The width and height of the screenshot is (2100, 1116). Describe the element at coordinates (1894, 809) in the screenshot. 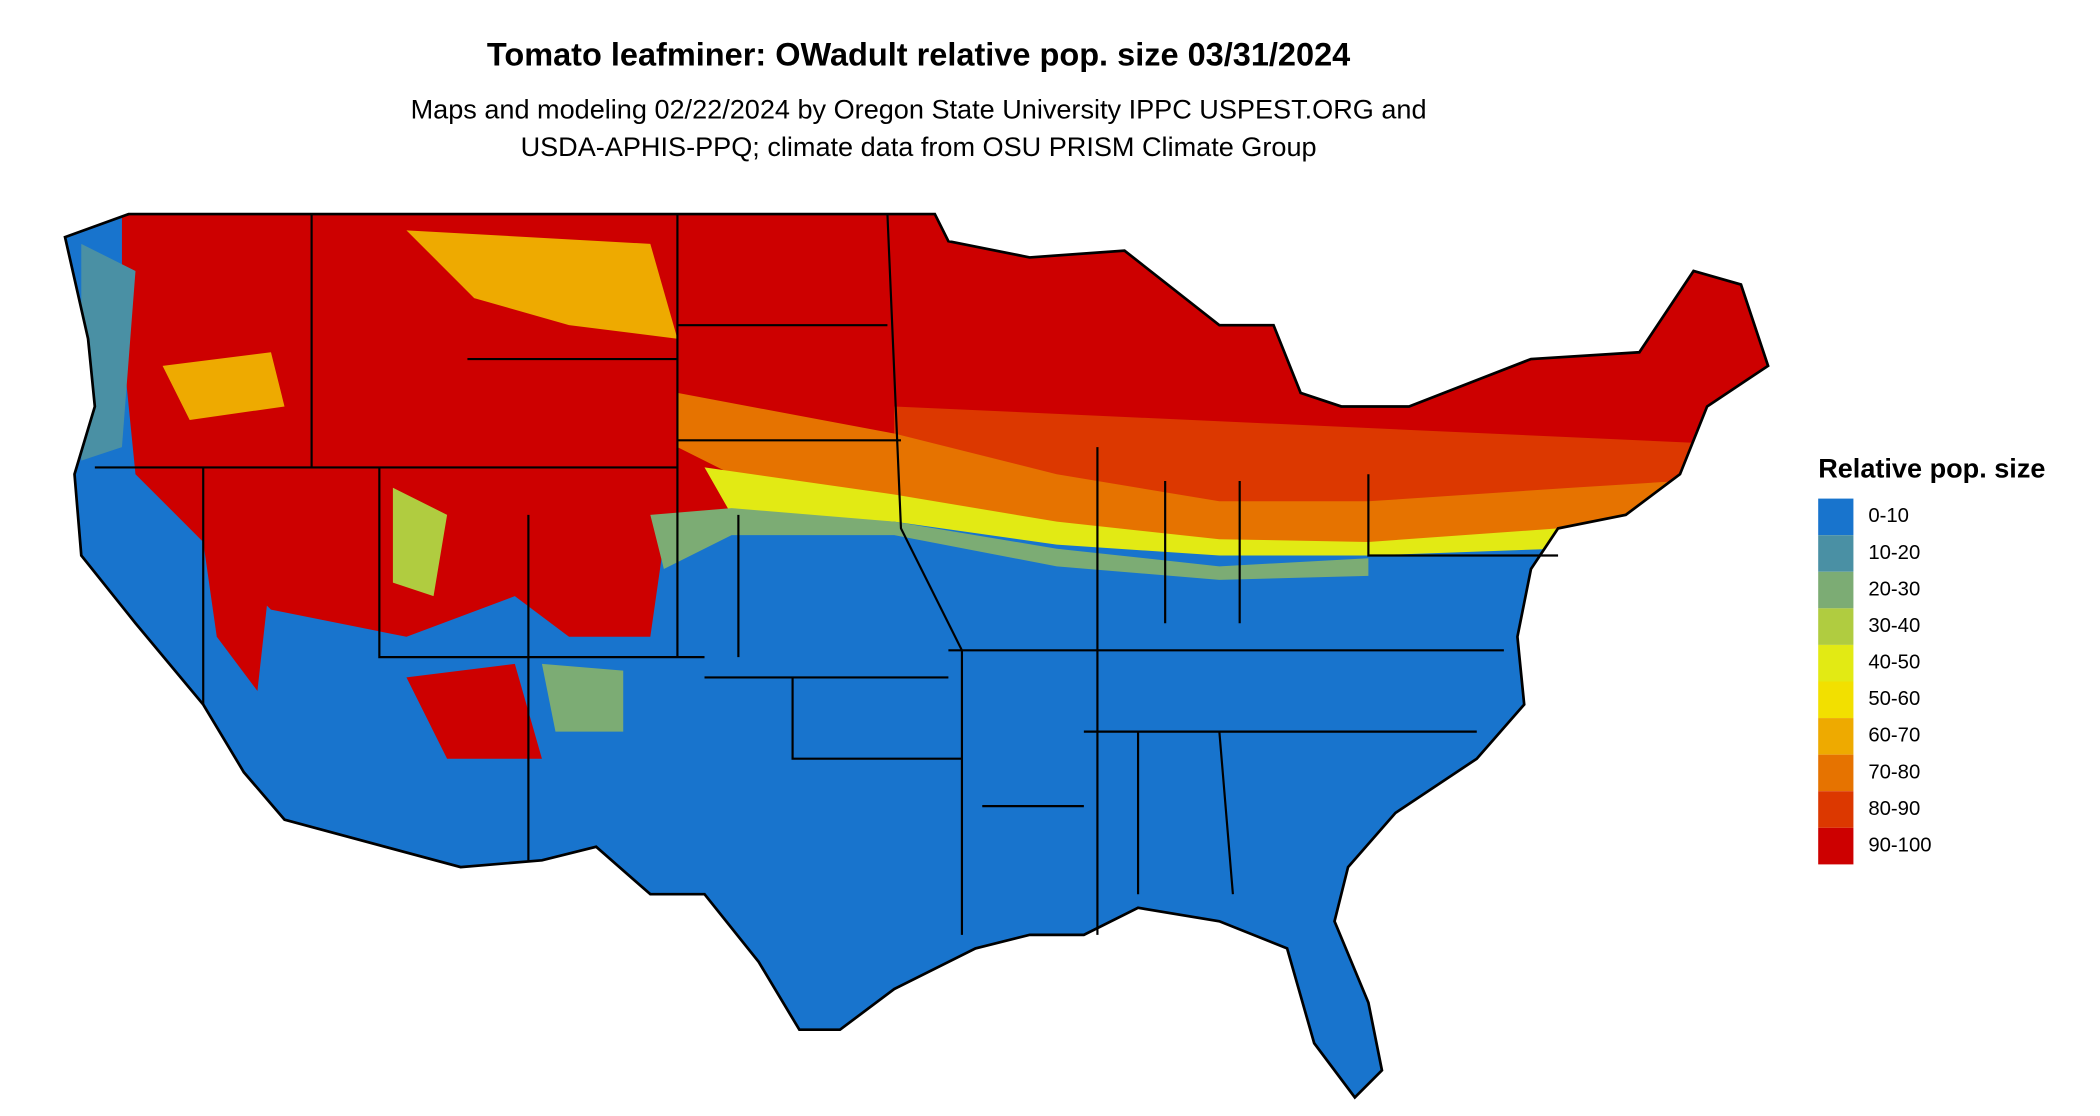

I see `legend-label: 80-90` at that location.